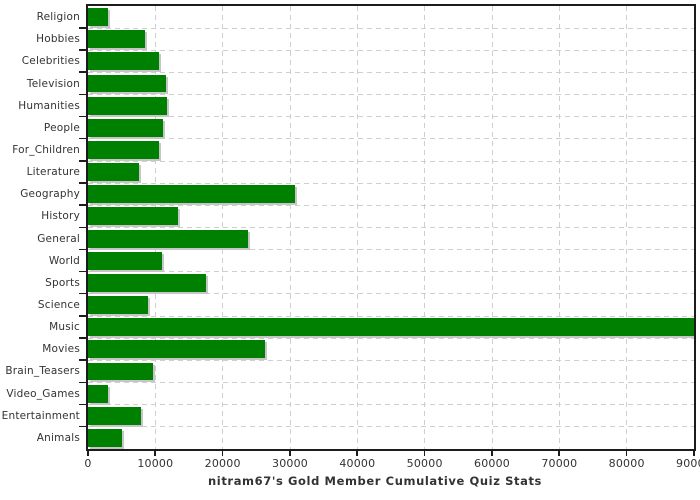 The height and width of the screenshot is (500, 700). Describe the element at coordinates (147, 282) in the screenshot. I see `bar-sports` at that location.